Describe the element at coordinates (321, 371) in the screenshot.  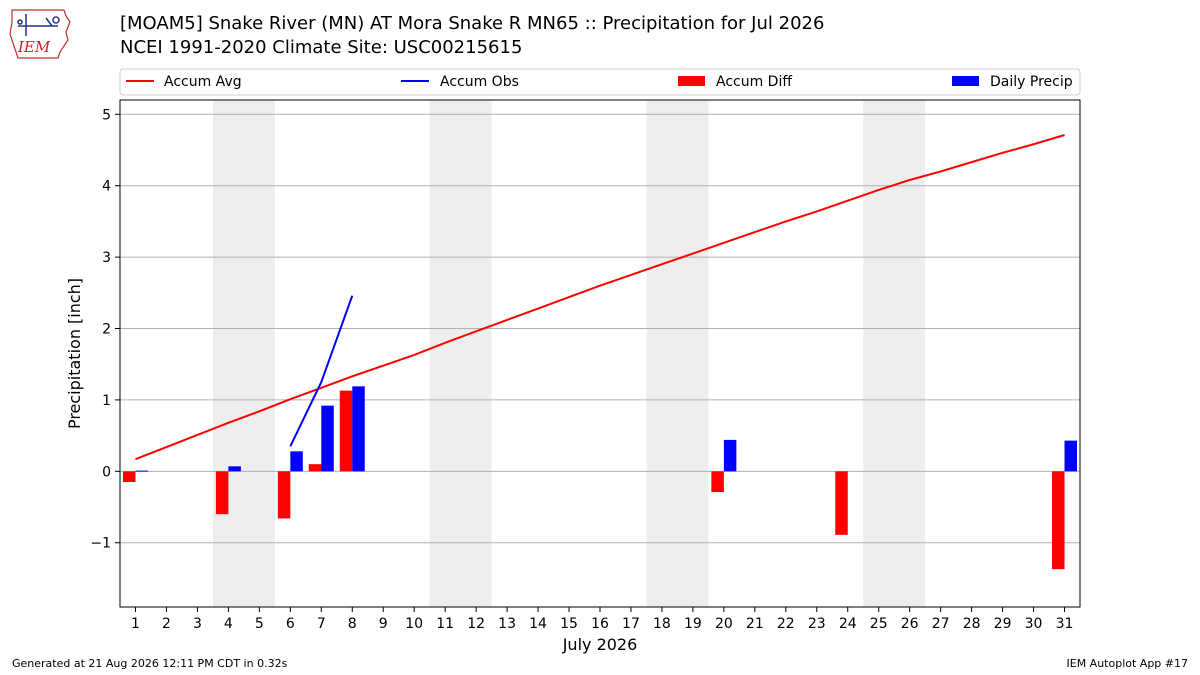
I see `accum-obs-line` at that location.